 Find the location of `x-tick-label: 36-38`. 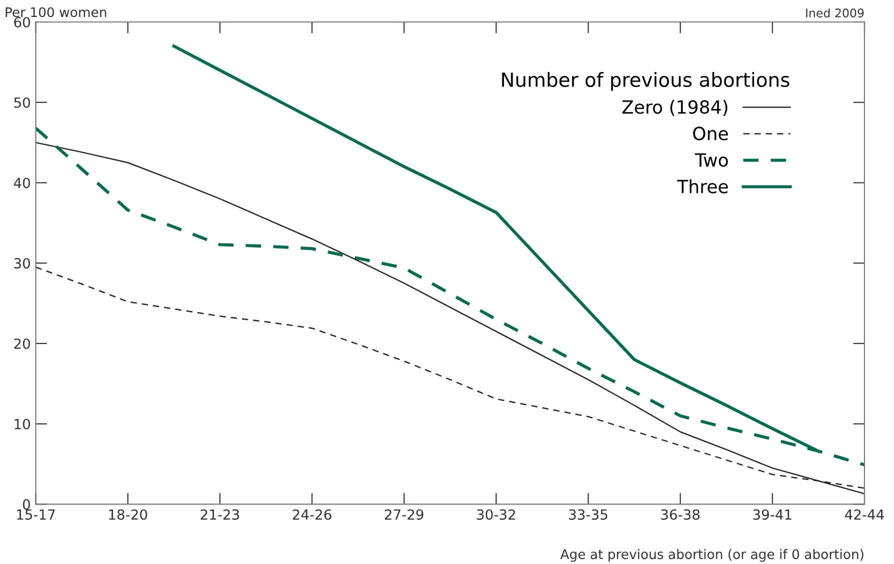

x-tick-label: 36-38 is located at coordinates (680, 514).